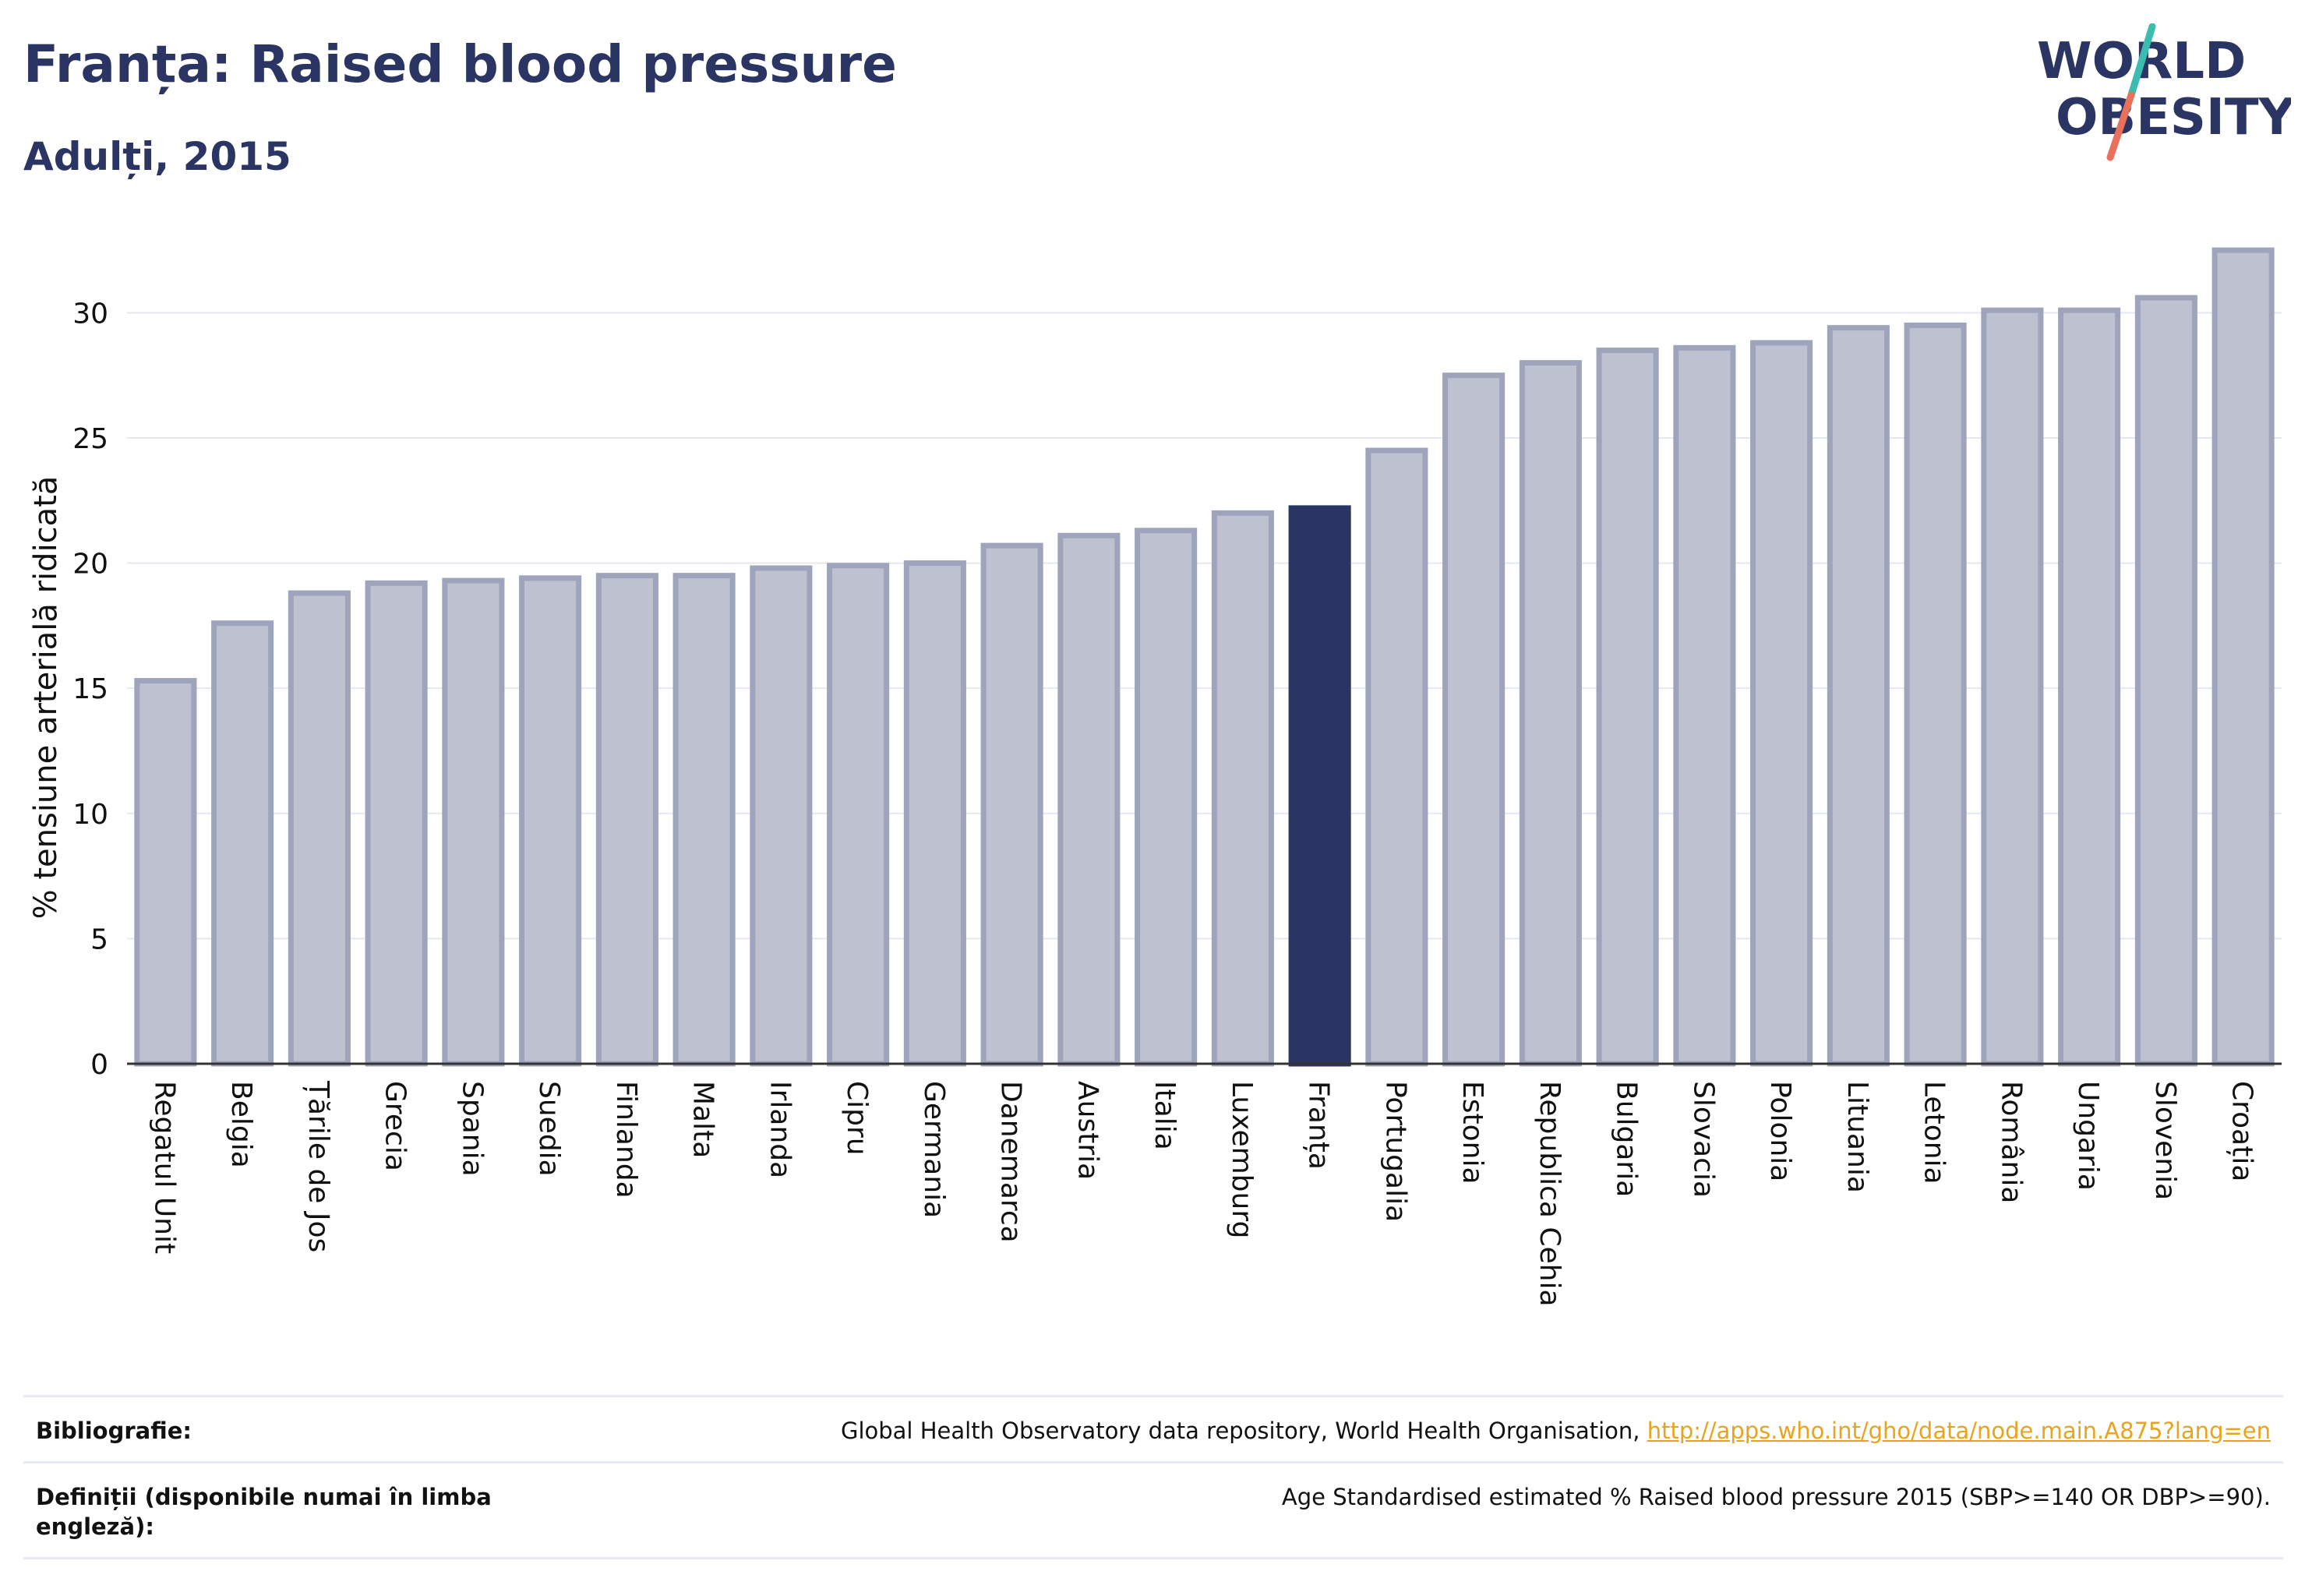 Image resolution: width=2305 pixels, height=1596 pixels. What do you see at coordinates (1472, 1133) in the screenshot?
I see `x-tick-label: Estonia` at bounding box center [1472, 1133].